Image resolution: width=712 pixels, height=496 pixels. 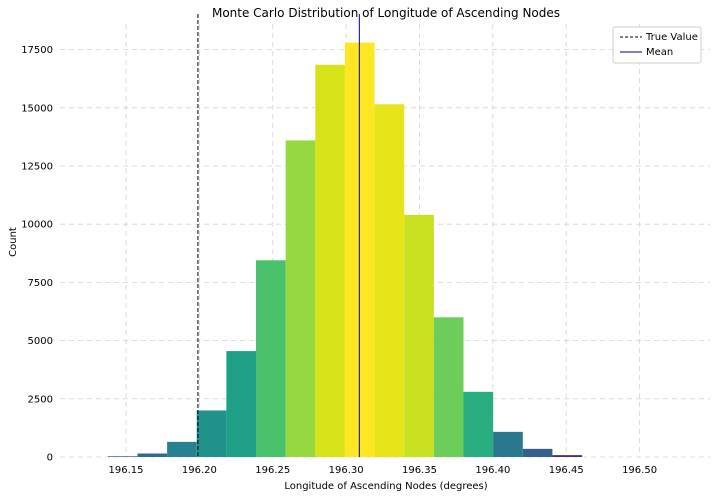 I want to click on legend-true-value-label: True Value, so click(x=671, y=37).